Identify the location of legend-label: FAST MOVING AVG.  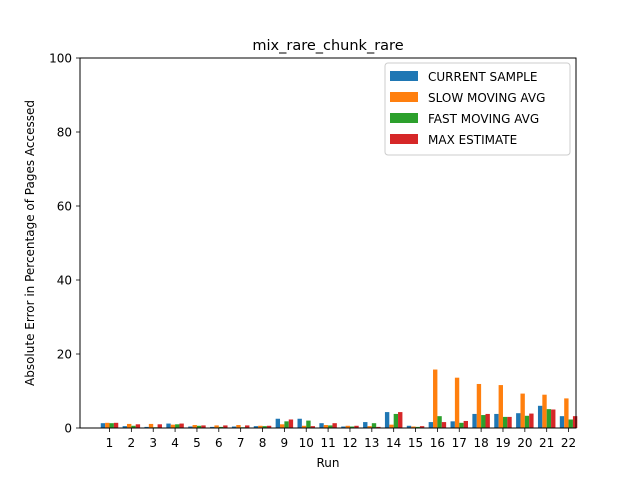
(483, 119).